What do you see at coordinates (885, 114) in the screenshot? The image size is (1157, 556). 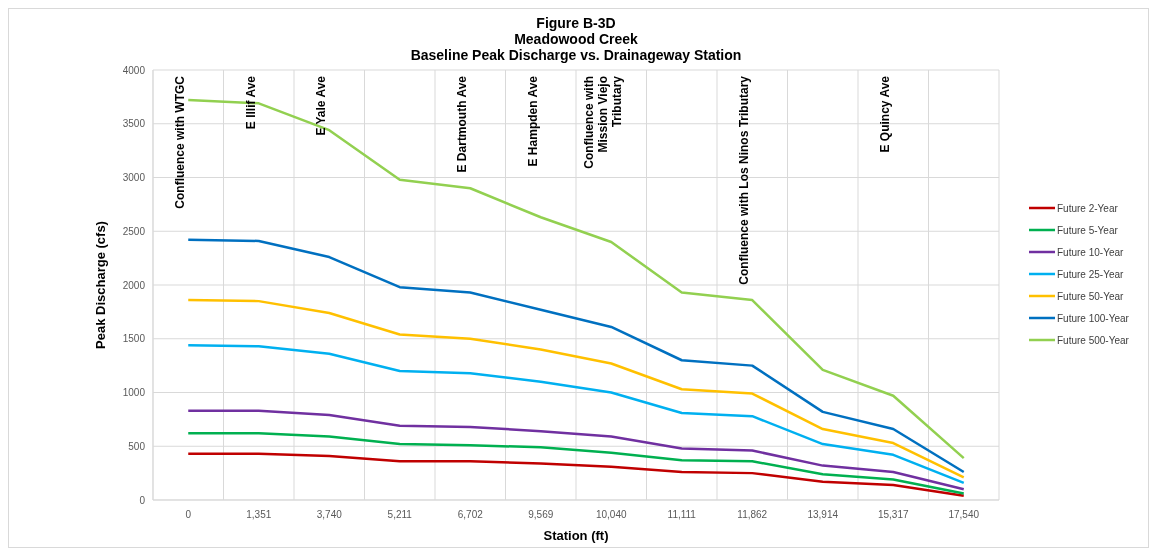 I see `annotation: E Quincy Ave` at bounding box center [885, 114].